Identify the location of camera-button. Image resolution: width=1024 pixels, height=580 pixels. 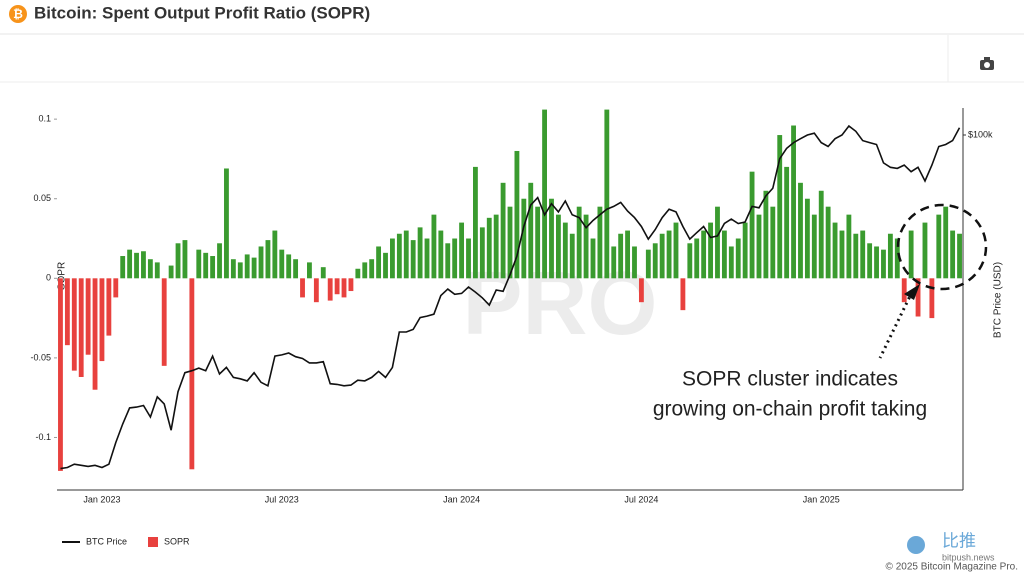
(987, 63).